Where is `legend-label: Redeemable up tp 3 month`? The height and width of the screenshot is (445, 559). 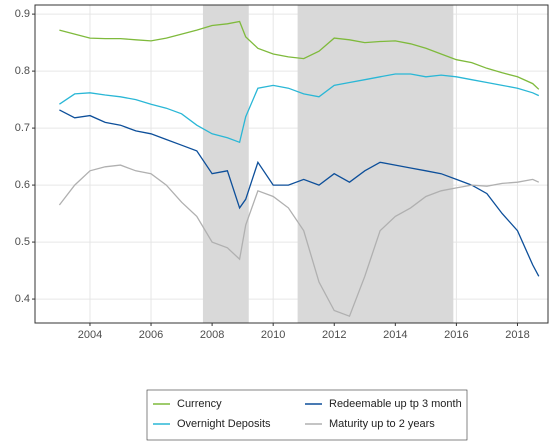
legend-label: Redeemable up tp 3 month is located at coordinates (395, 404).